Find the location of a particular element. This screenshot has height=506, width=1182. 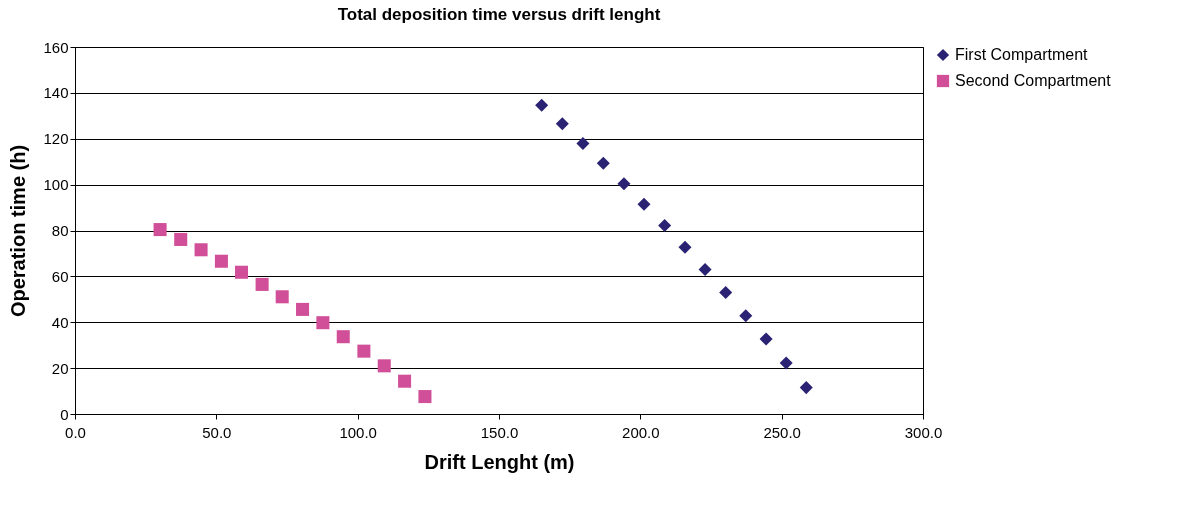

legend-label: First Compartment is located at coordinates (1022, 54).